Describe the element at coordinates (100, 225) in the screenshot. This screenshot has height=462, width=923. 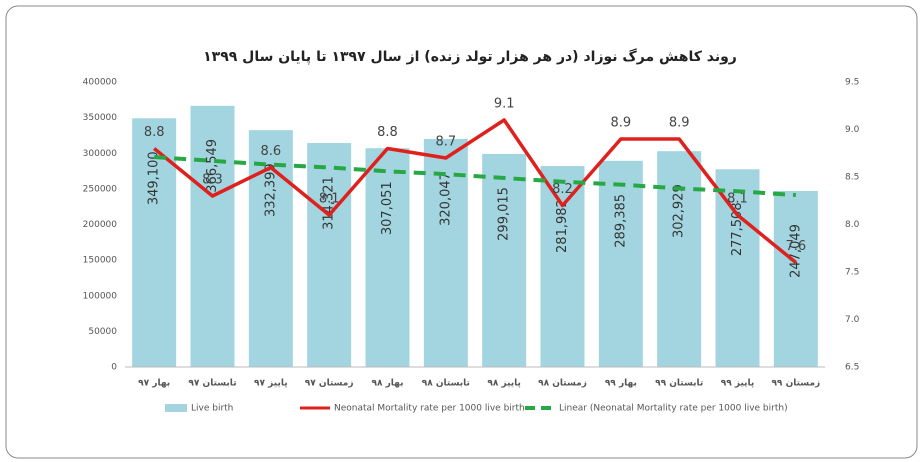
I see `y-tick-label: 200000` at that location.